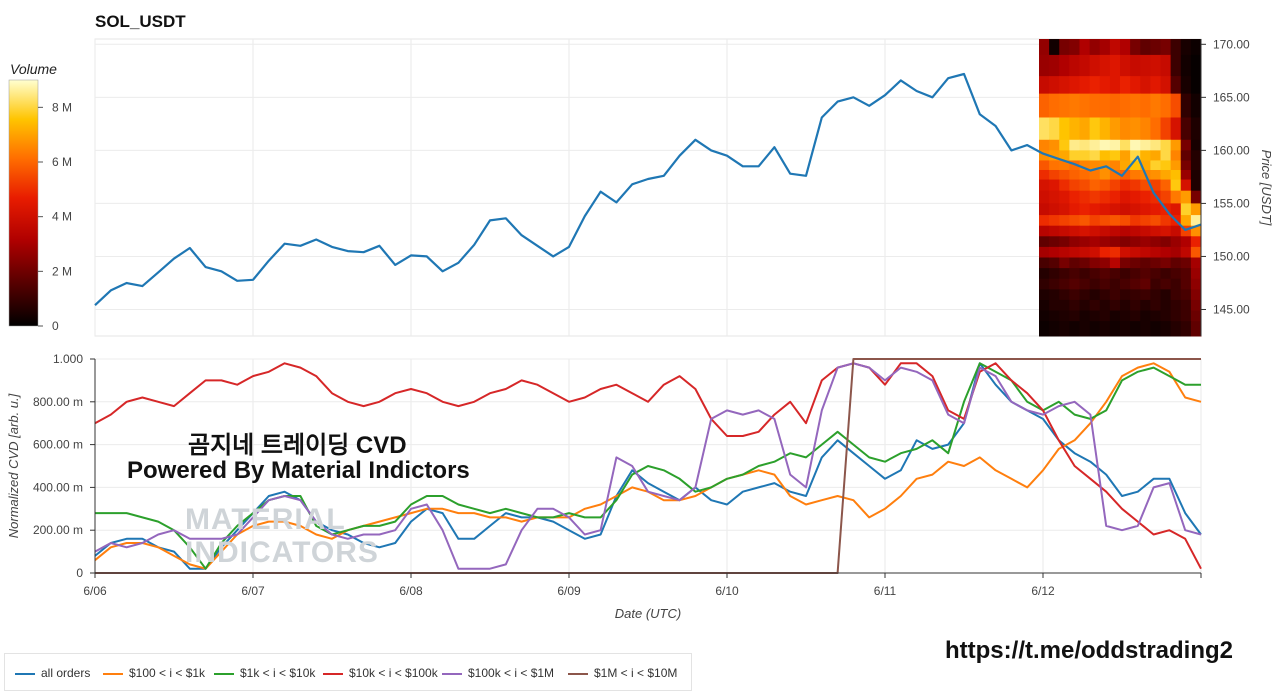 The width and height of the screenshot is (1280, 691). What do you see at coordinates (52, 673) in the screenshot?
I see `legend-item-all-orders: all orders` at bounding box center [52, 673].